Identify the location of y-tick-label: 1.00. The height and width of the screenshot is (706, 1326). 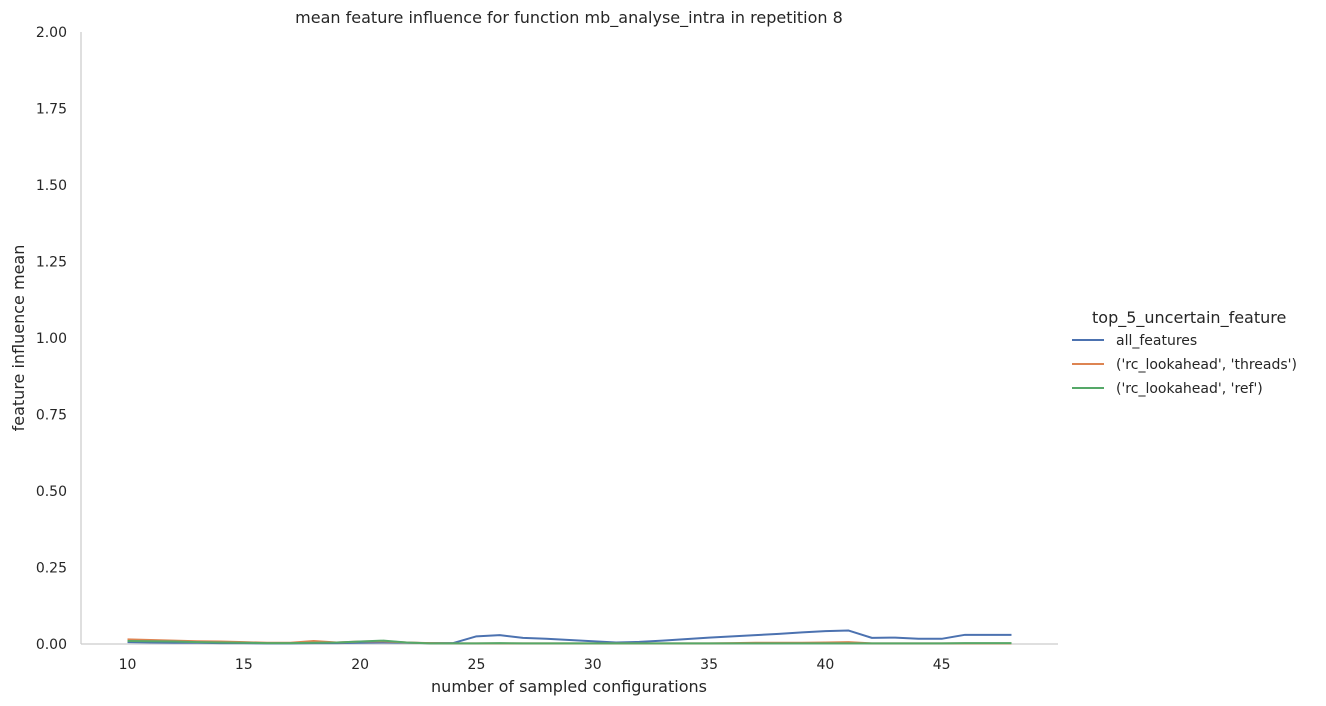
(51, 339).